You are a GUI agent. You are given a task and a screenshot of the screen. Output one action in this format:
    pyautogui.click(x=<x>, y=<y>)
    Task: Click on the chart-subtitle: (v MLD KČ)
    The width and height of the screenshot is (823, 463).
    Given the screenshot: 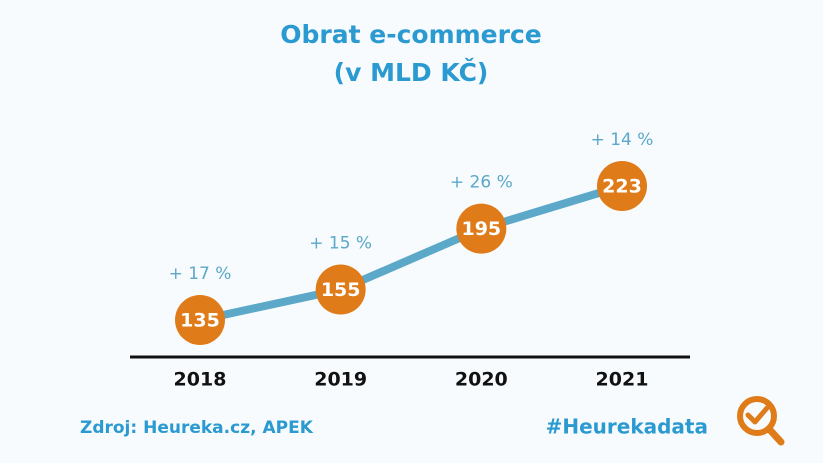 What is the action you would take?
    pyautogui.click(x=411, y=72)
    